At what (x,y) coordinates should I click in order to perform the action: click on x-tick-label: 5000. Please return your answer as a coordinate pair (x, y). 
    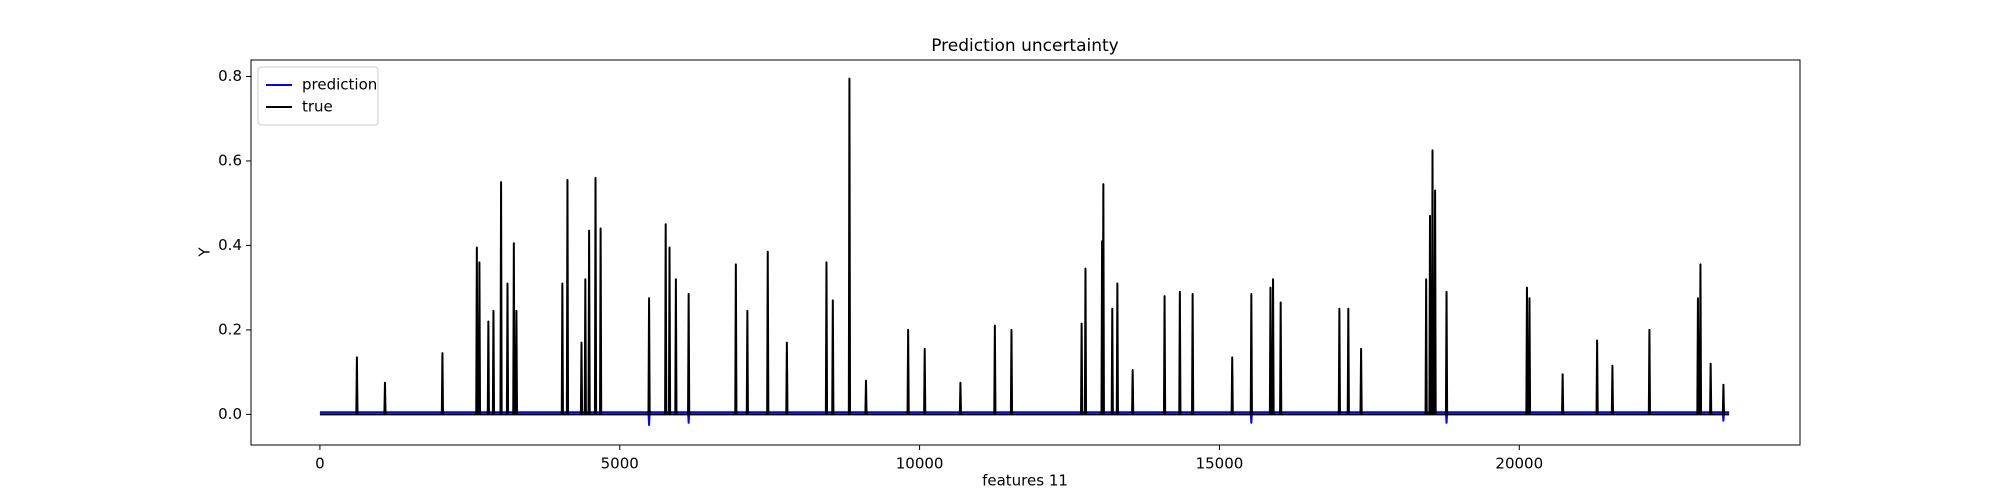
    Looking at the image, I should click on (620, 464).